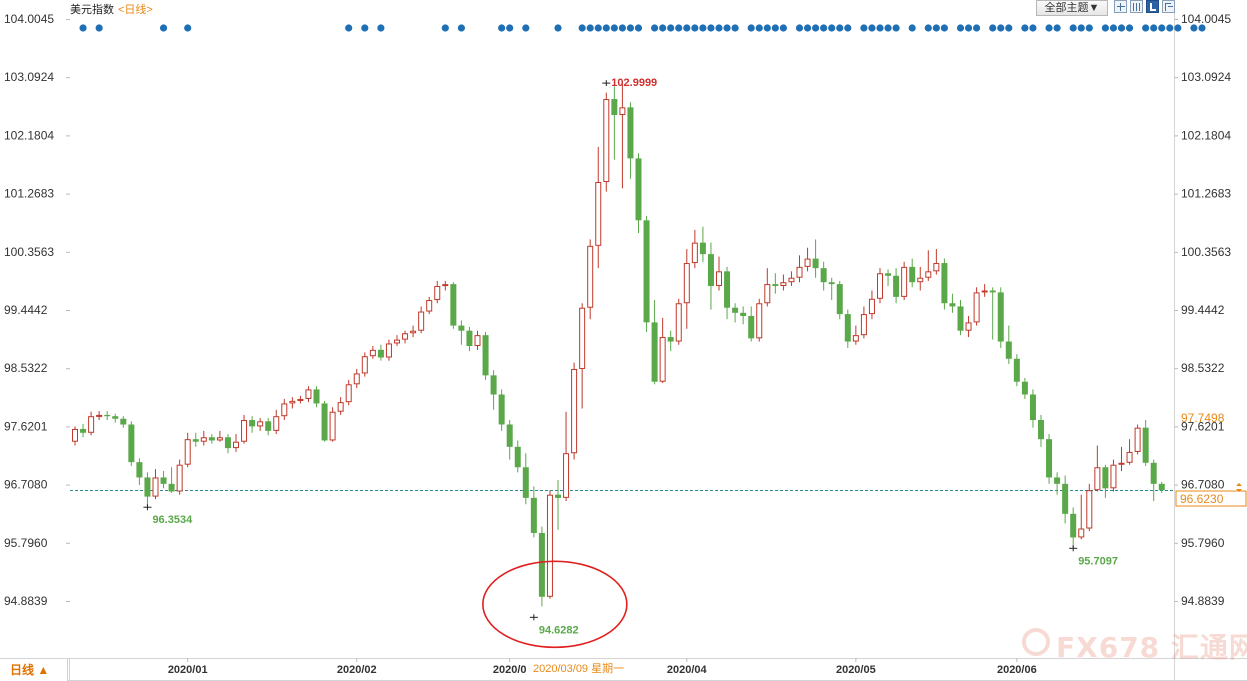 This screenshot has height=681, width=1247. Describe the element at coordinates (1206, 252) in the screenshot. I see `y-tick-label-right: 100.3563` at that location.